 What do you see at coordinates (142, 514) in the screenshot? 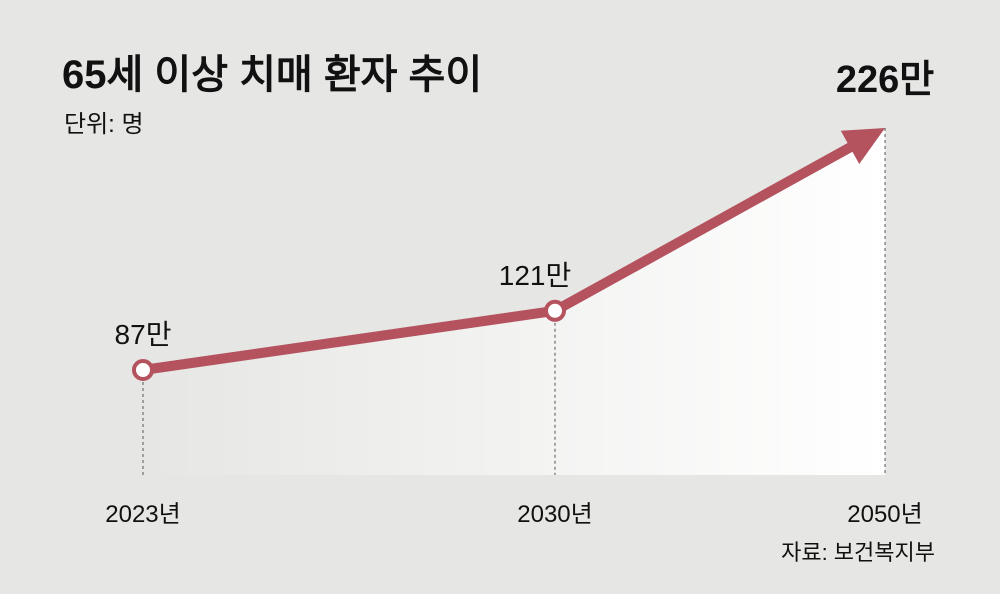
I see `x-tick-label: 2023년` at bounding box center [142, 514].